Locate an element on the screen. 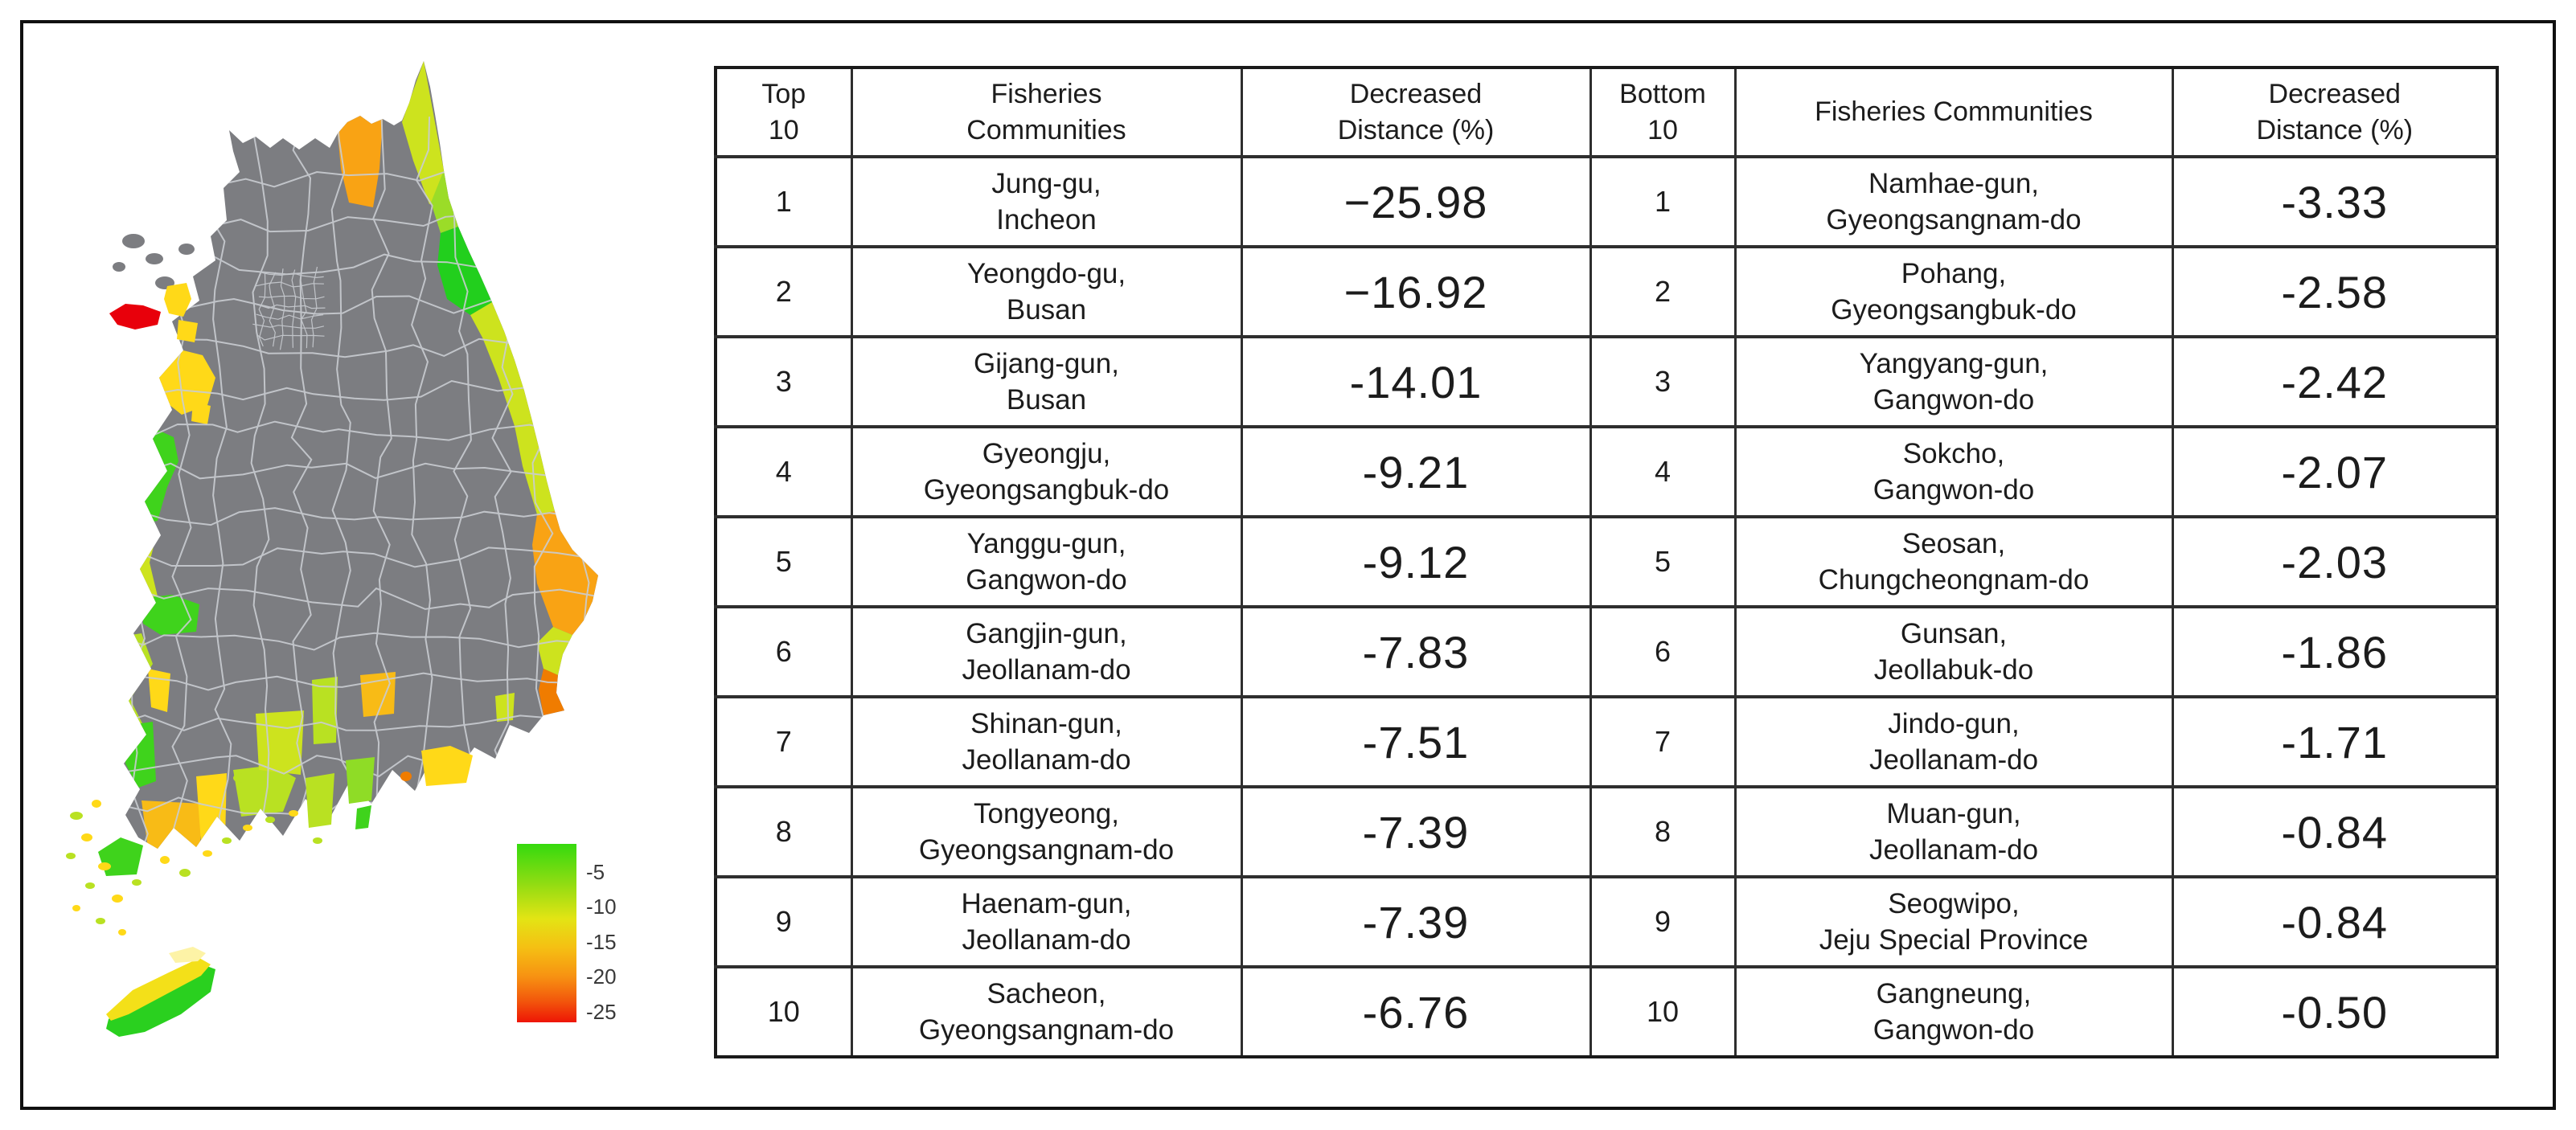 This screenshot has height=1130, width=2576. top-rank: 8 is located at coordinates (783, 831).